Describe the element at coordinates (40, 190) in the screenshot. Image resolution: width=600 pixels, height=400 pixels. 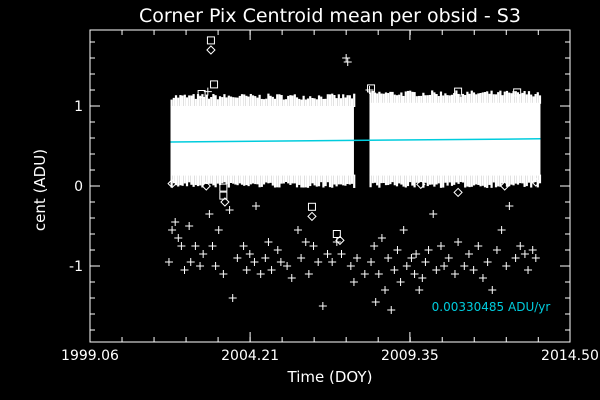
I see `y-axis-title: cent (ADU)` at that location.